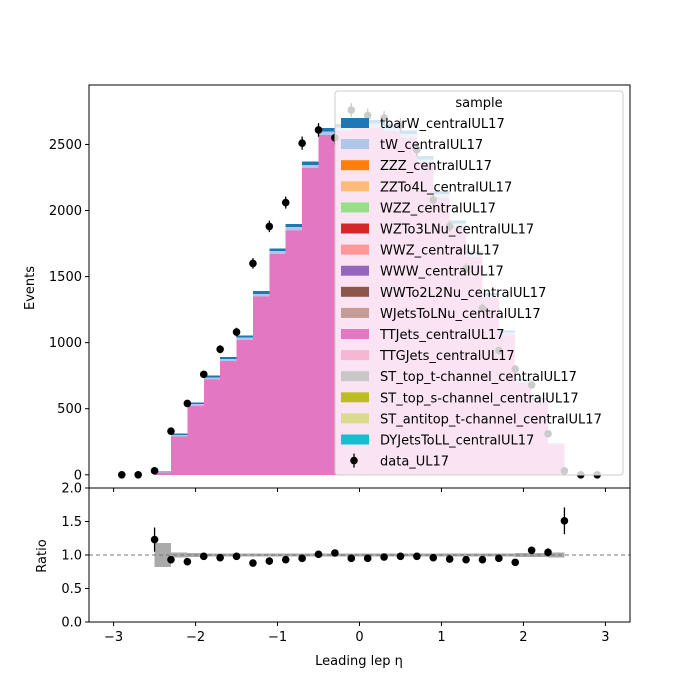 This screenshot has height=700, width=700. Describe the element at coordinates (605, 637) in the screenshot. I see `x-tick-label: 3` at that location.